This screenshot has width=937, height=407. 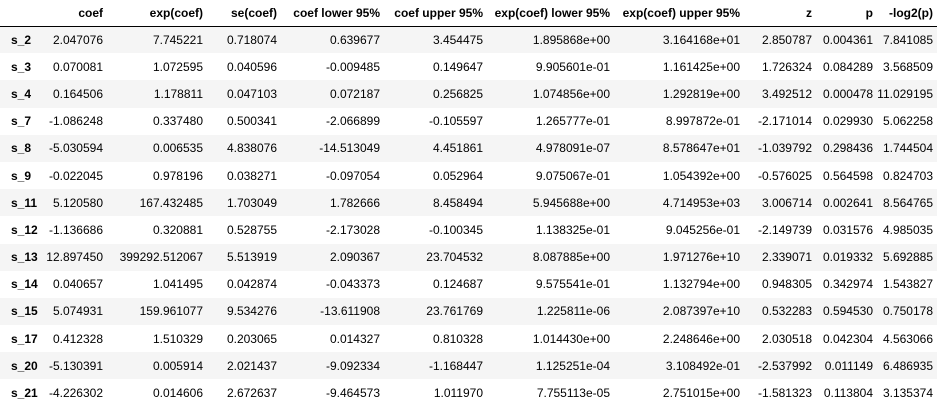 I want to click on table-cell: -9.092334, so click(x=352, y=365).